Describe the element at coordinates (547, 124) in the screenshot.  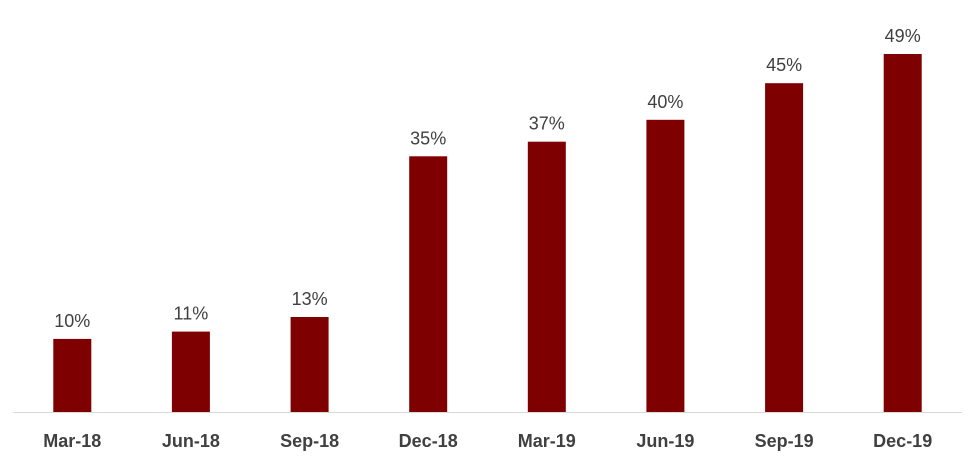
I see `data-label-mar-19: 37%` at that location.